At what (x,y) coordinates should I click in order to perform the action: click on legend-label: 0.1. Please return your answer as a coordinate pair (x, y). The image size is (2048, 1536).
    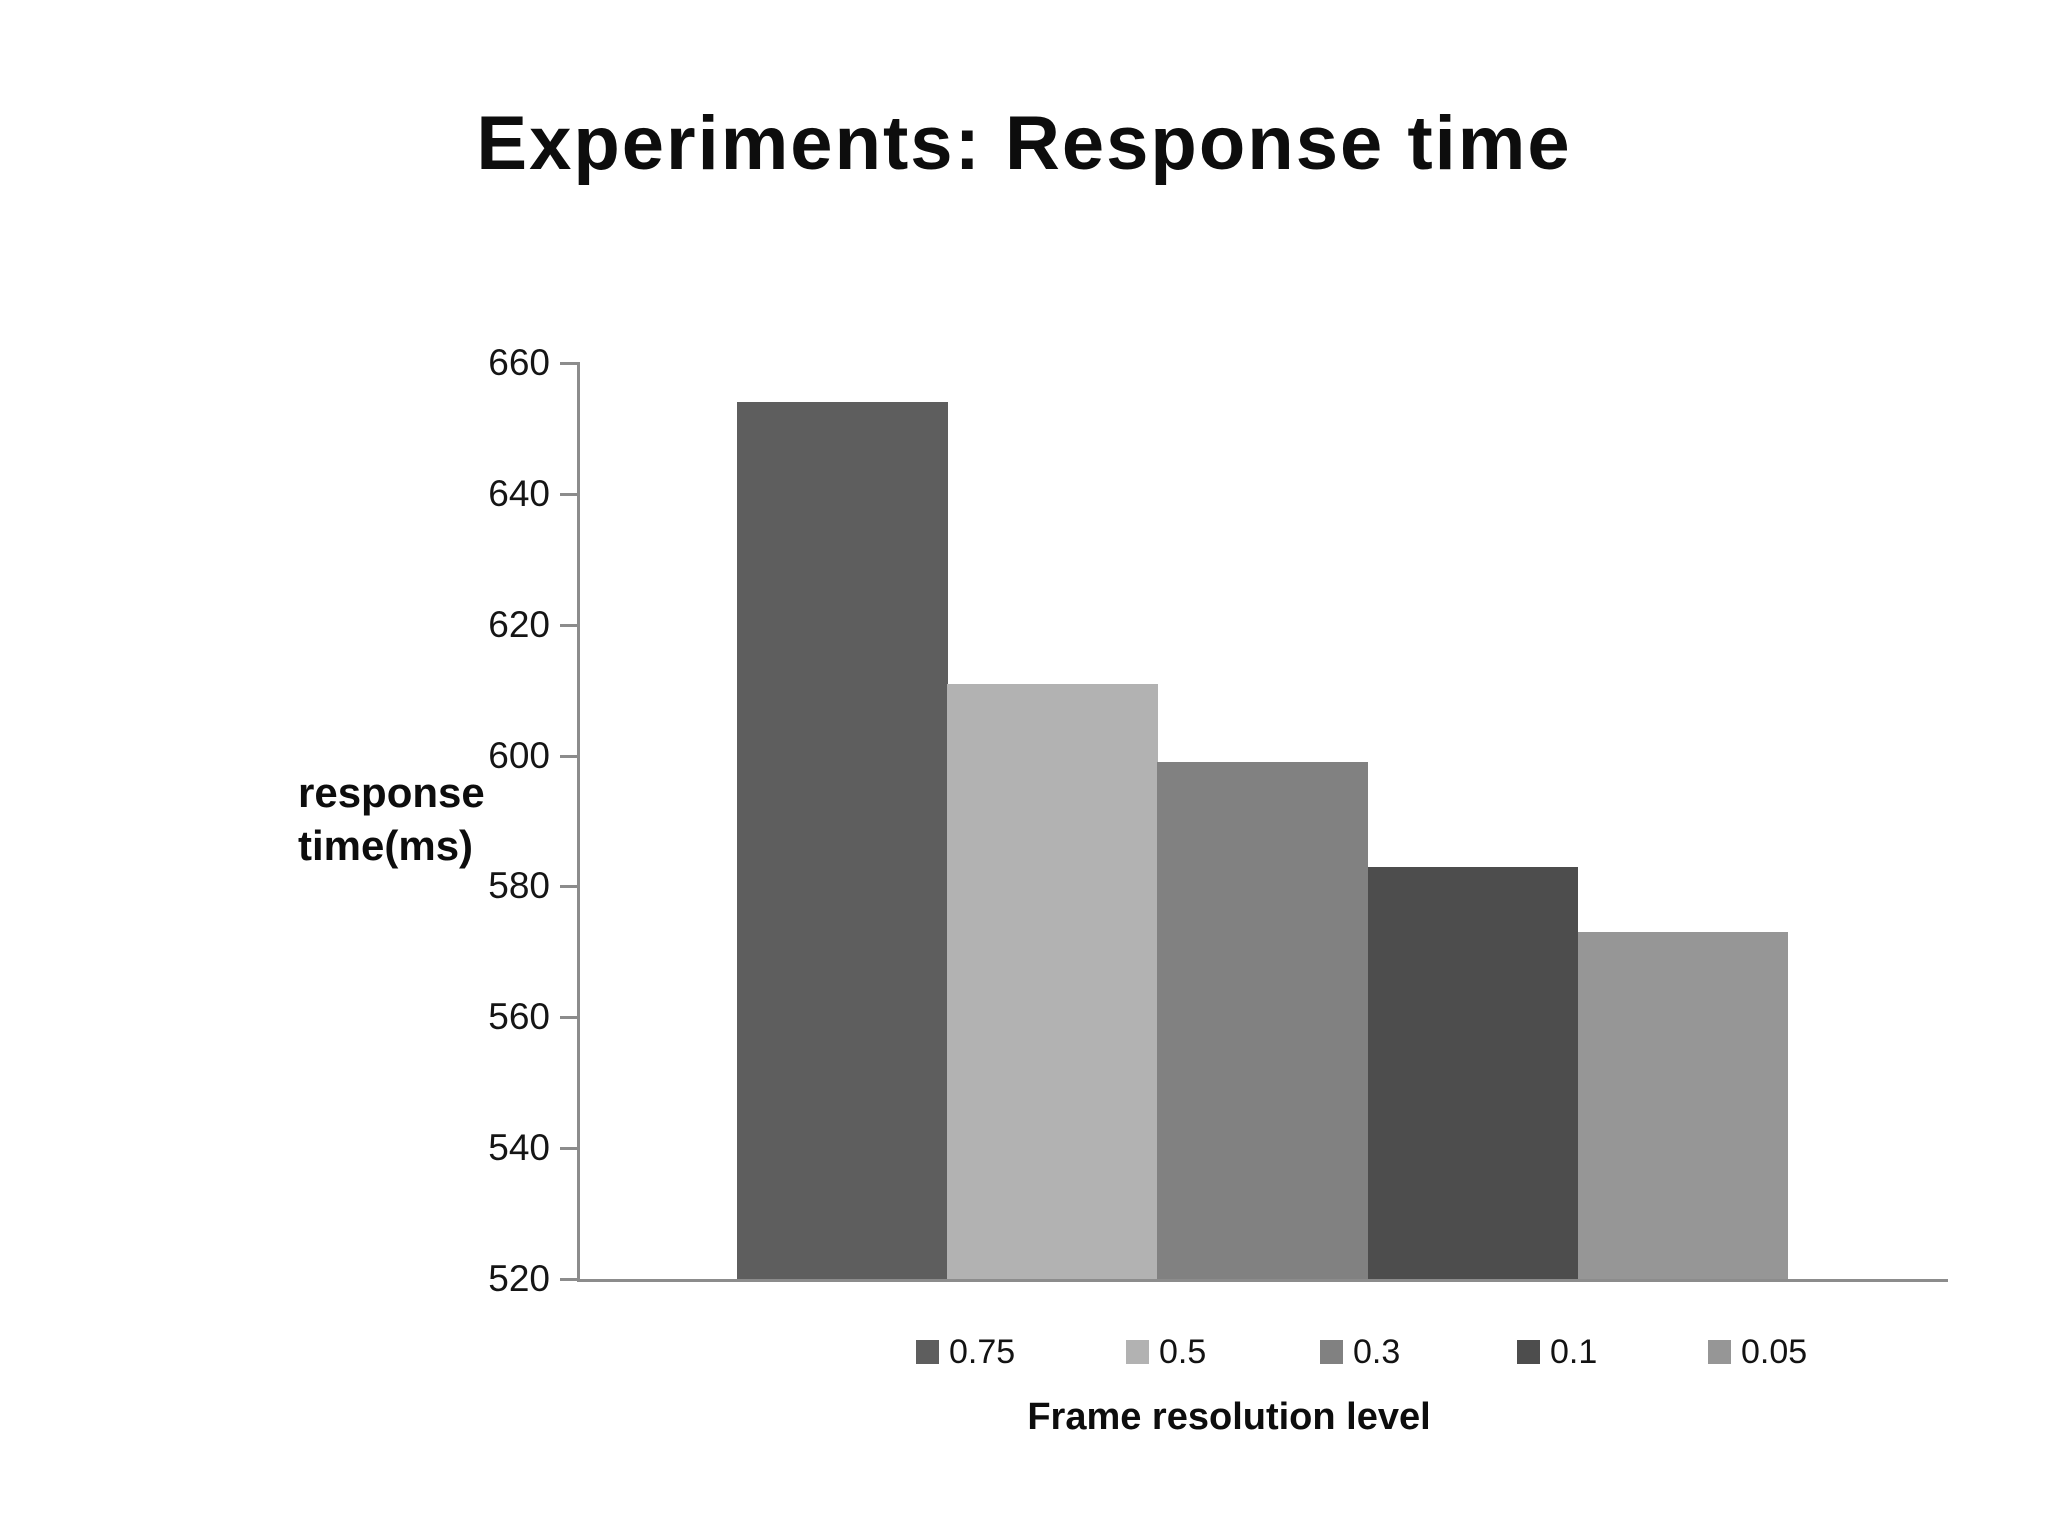
    Looking at the image, I should click on (1574, 1352).